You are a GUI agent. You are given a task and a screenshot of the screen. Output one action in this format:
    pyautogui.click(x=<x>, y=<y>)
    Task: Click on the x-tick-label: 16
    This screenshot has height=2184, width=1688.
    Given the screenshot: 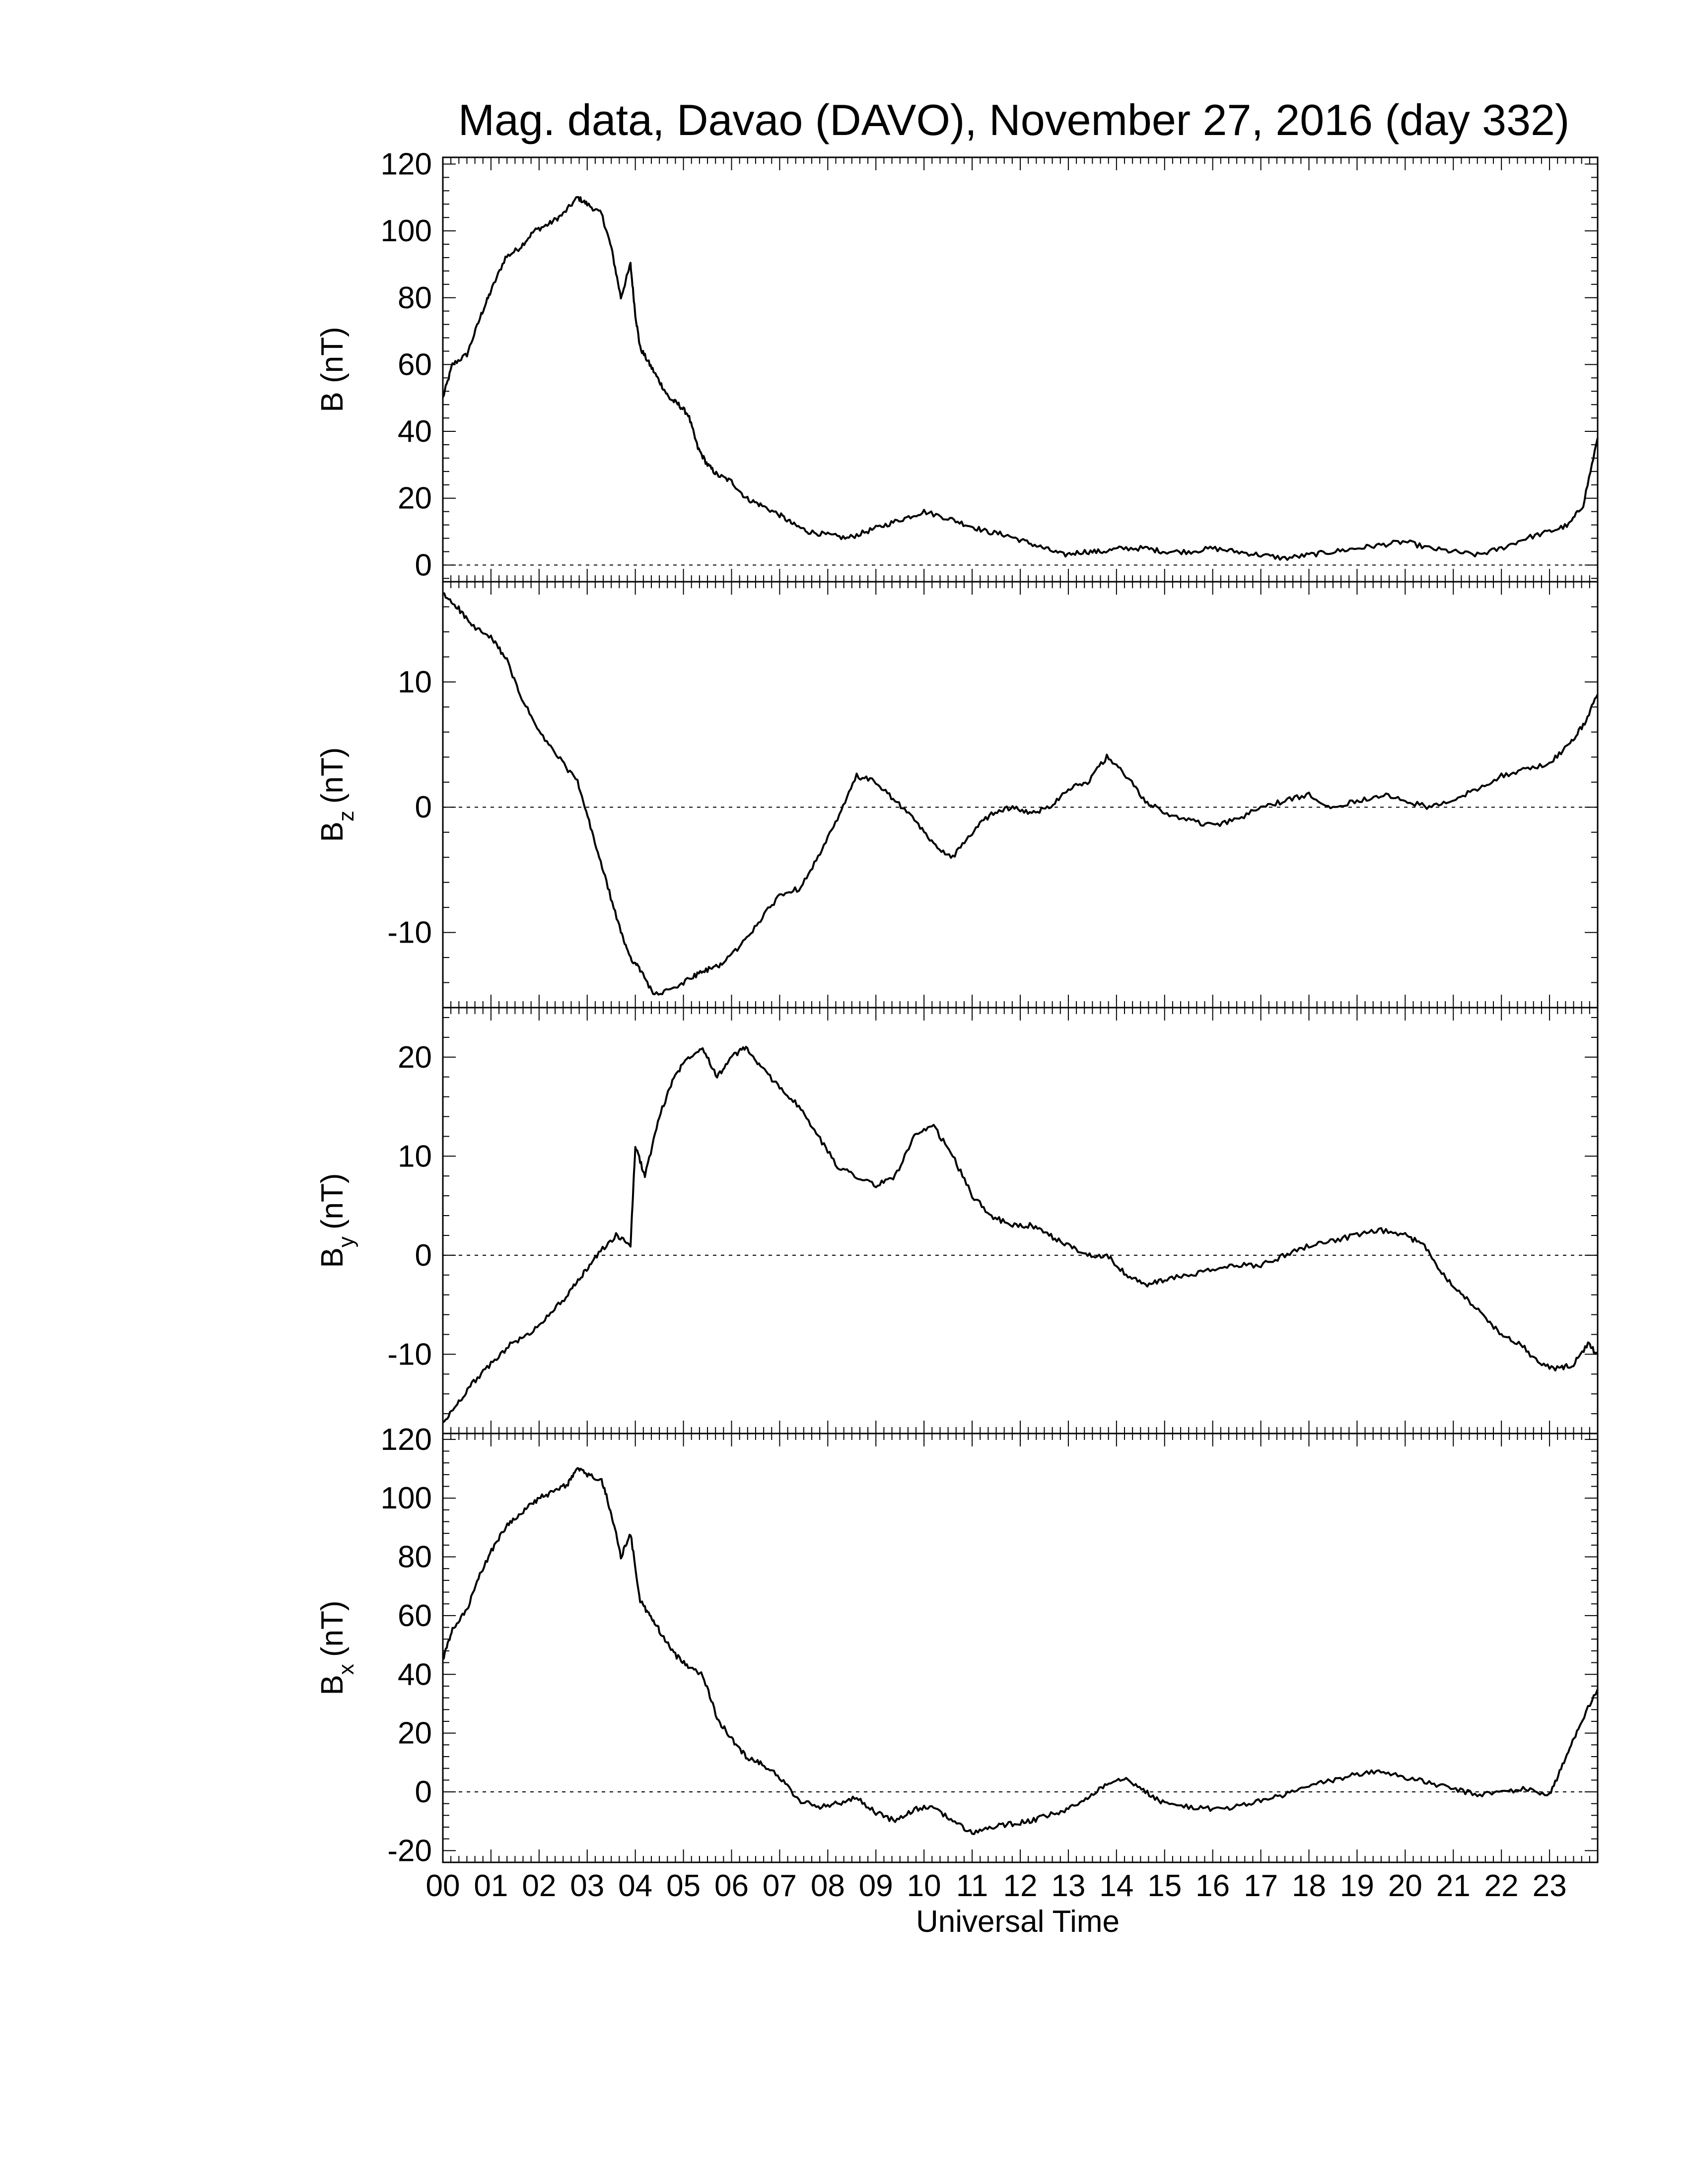 What is the action you would take?
    pyautogui.click(x=1213, y=1886)
    